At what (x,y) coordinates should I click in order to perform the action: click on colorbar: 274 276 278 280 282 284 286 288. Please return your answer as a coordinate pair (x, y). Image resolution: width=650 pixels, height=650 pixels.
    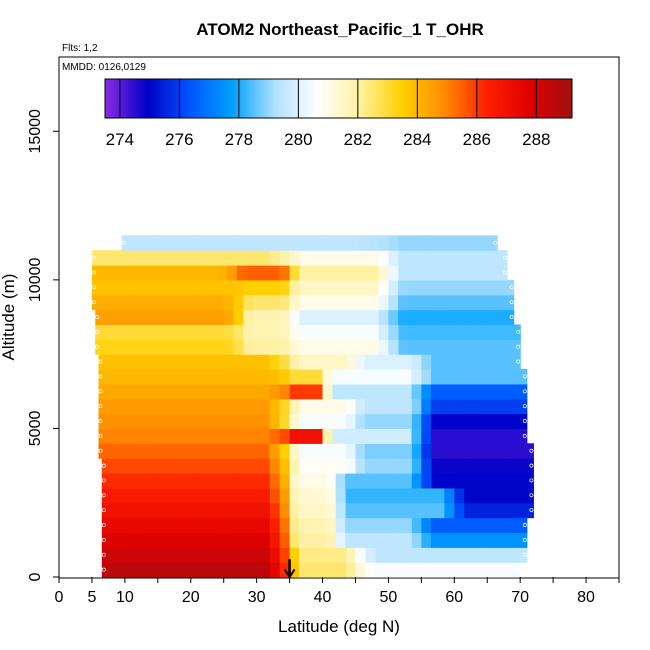
    Looking at the image, I should click on (338, 113).